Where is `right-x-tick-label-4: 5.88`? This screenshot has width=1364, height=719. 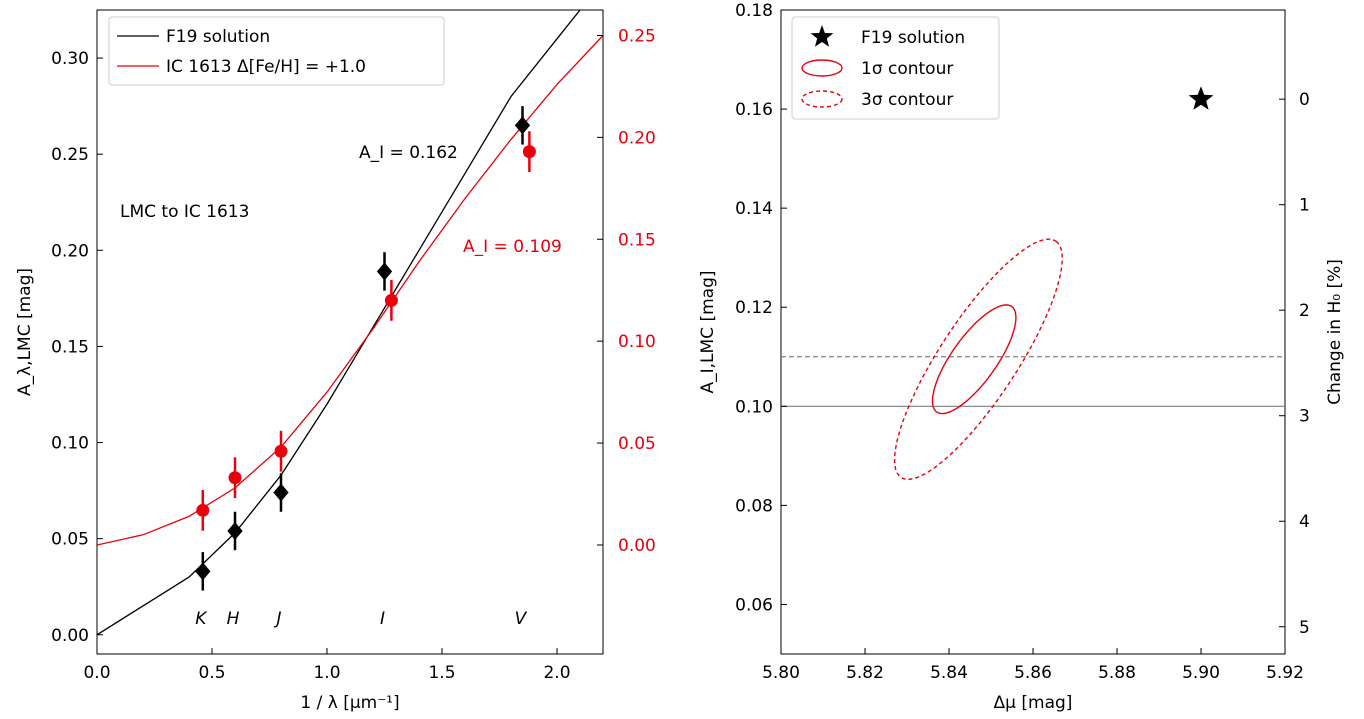 right-x-tick-label-4: 5.88 is located at coordinates (1117, 673).